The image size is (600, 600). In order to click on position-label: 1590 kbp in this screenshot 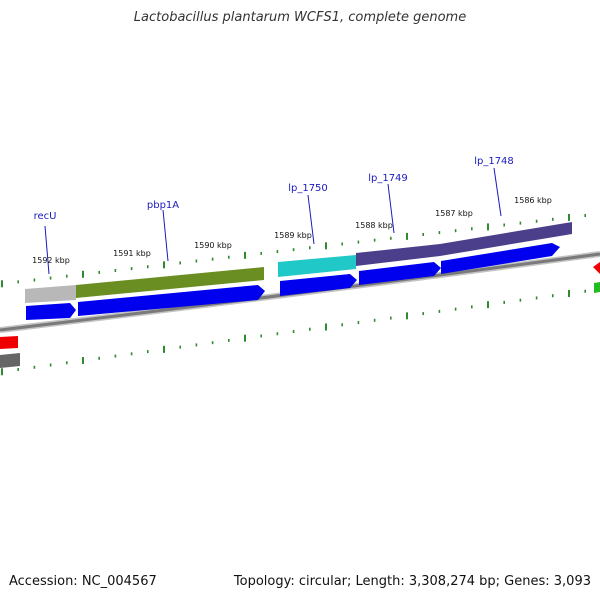, I will do `click(213, 245)`.